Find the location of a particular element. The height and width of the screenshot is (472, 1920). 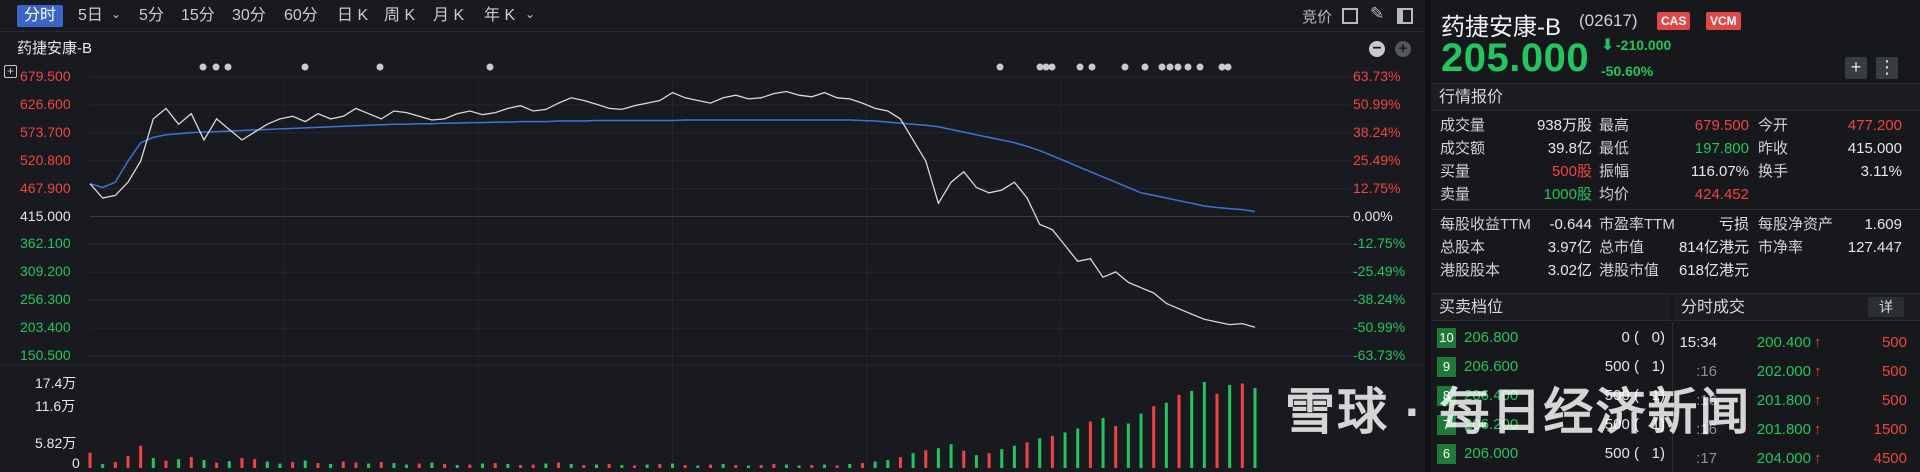

quote-label: 成交额 is located at coordinates (1463, 148).